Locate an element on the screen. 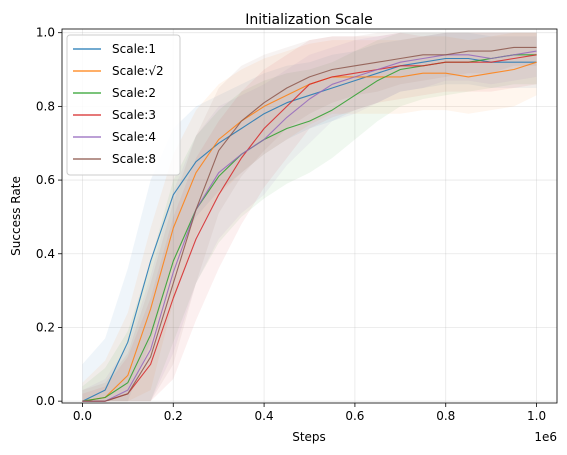 Image resolution: width=567 pixels, height=455 pixels. legend-box is located at coordinates (123, 105).